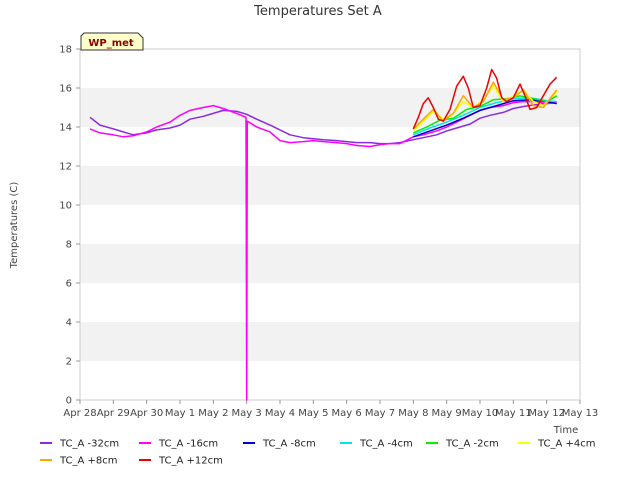  Describe the element at coordinates (69, 323) in the screenshot. I see `y-tick-label: 4` at that location.